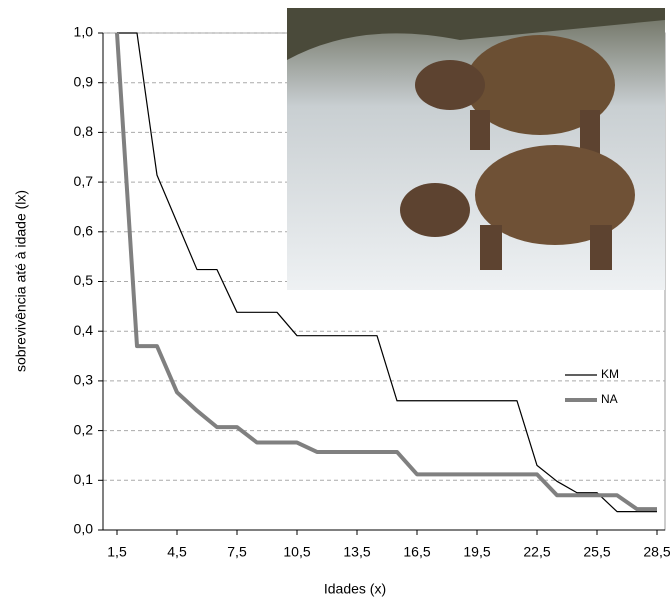 This screenshot has width=670, height=604. What do you see at coordinates (117, 552) in the screenshot?
I see `x-tick-label: 1,5` at bounding box center [117, 552].